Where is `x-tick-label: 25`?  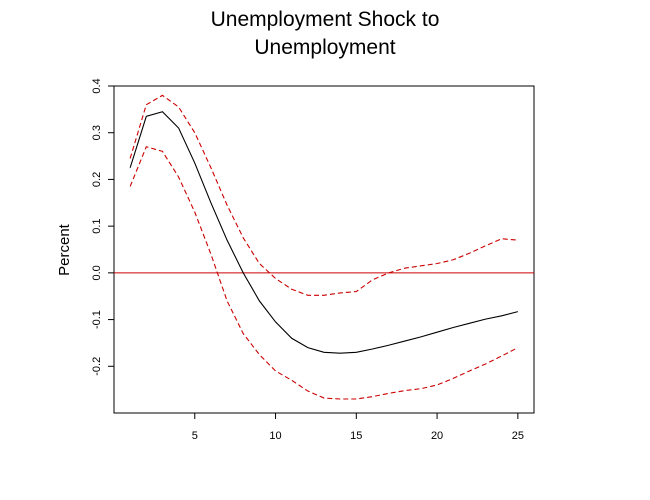 x-tick-label: 25 is located at coordinates (518, 436).